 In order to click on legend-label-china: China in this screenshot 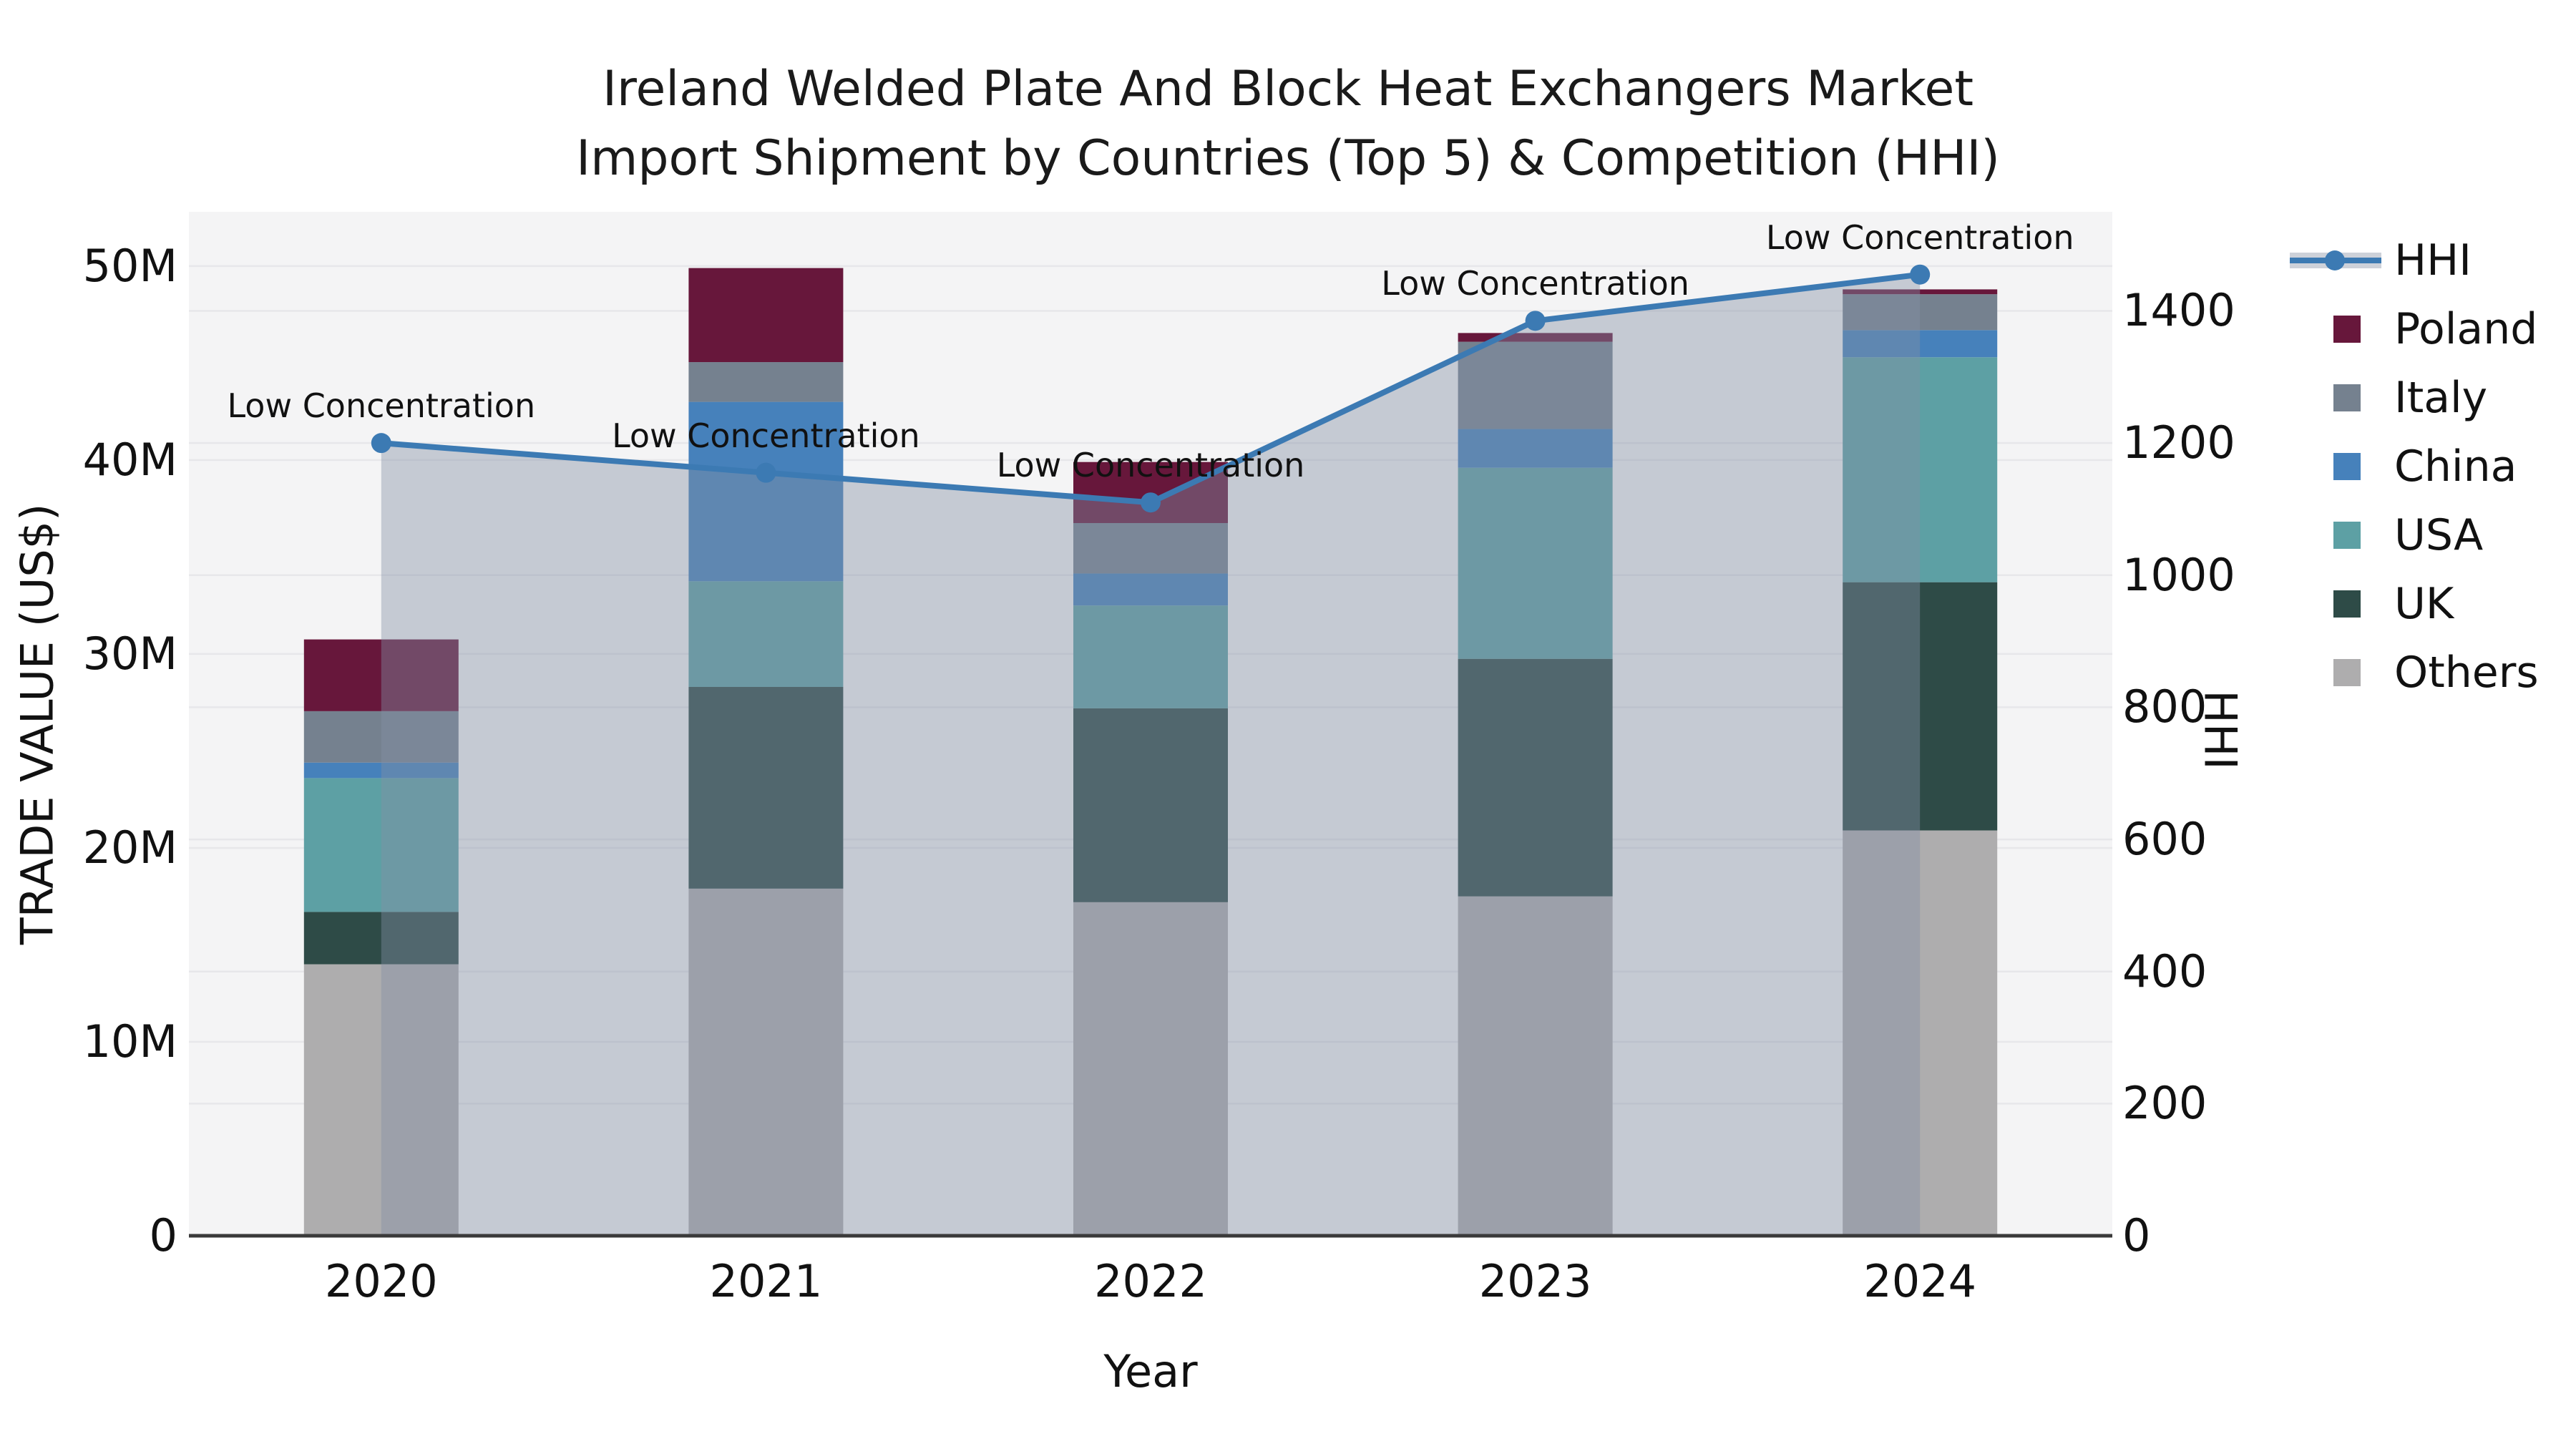, I will do `click(2455, 466)`.